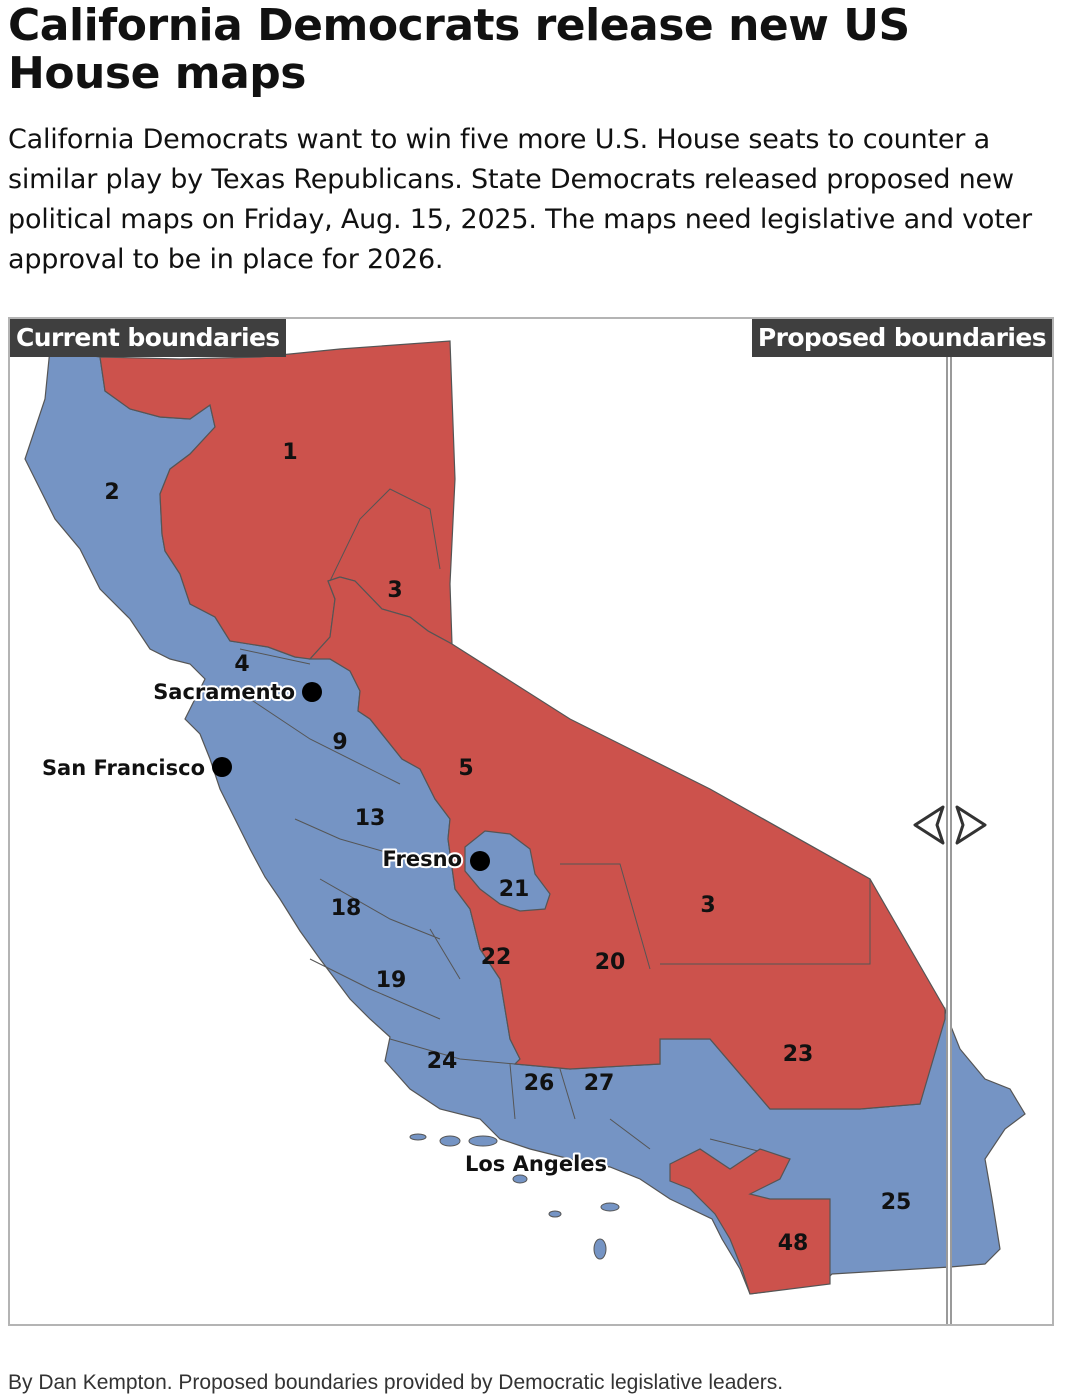  Describe the element at coordinates (539, 1083) in the screenshot. I see `district-label: 26` at that location.